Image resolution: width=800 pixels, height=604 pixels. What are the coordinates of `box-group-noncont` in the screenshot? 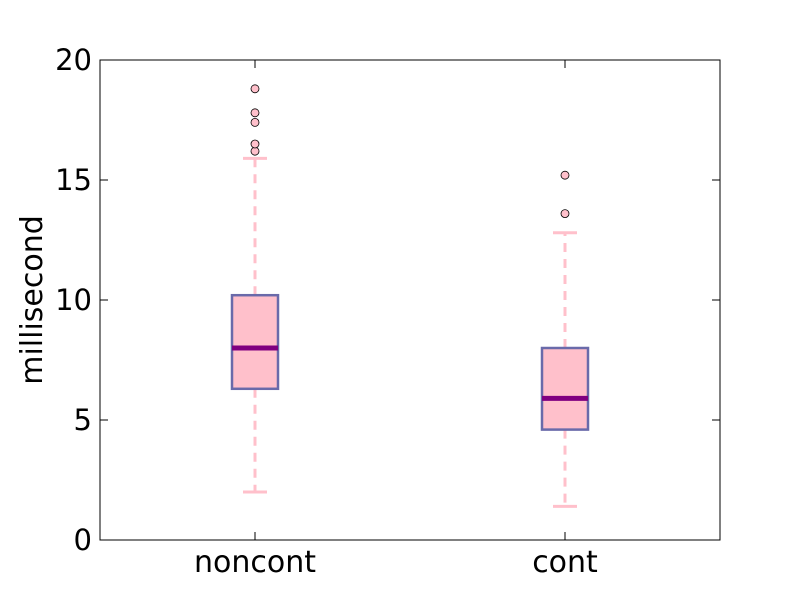 It's located at (255, 289).